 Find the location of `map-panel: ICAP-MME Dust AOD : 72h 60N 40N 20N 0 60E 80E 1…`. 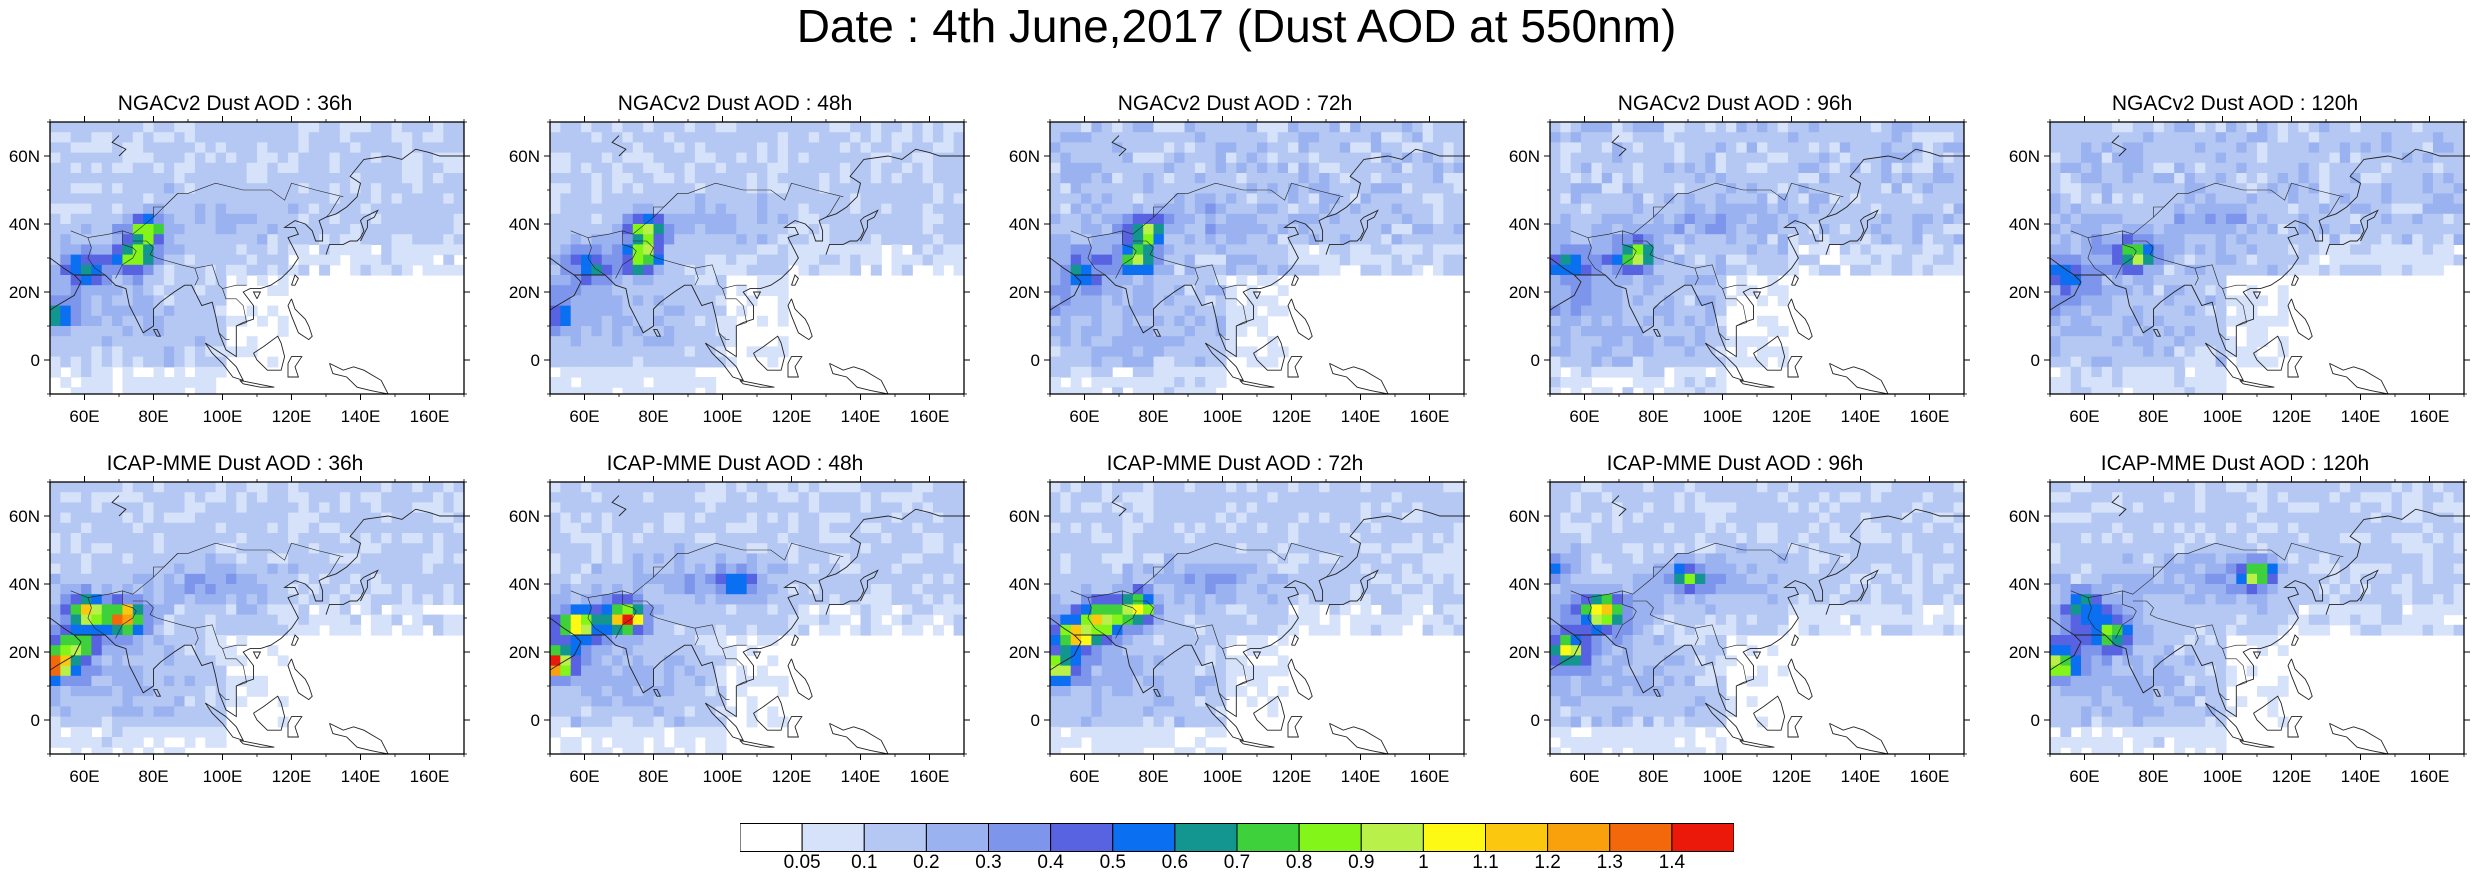

map-panel: ICAP-MME Dust AOD : 72h 60N 40N 20N 0 60E 80E 1… is located at coordinates (1235, 624).